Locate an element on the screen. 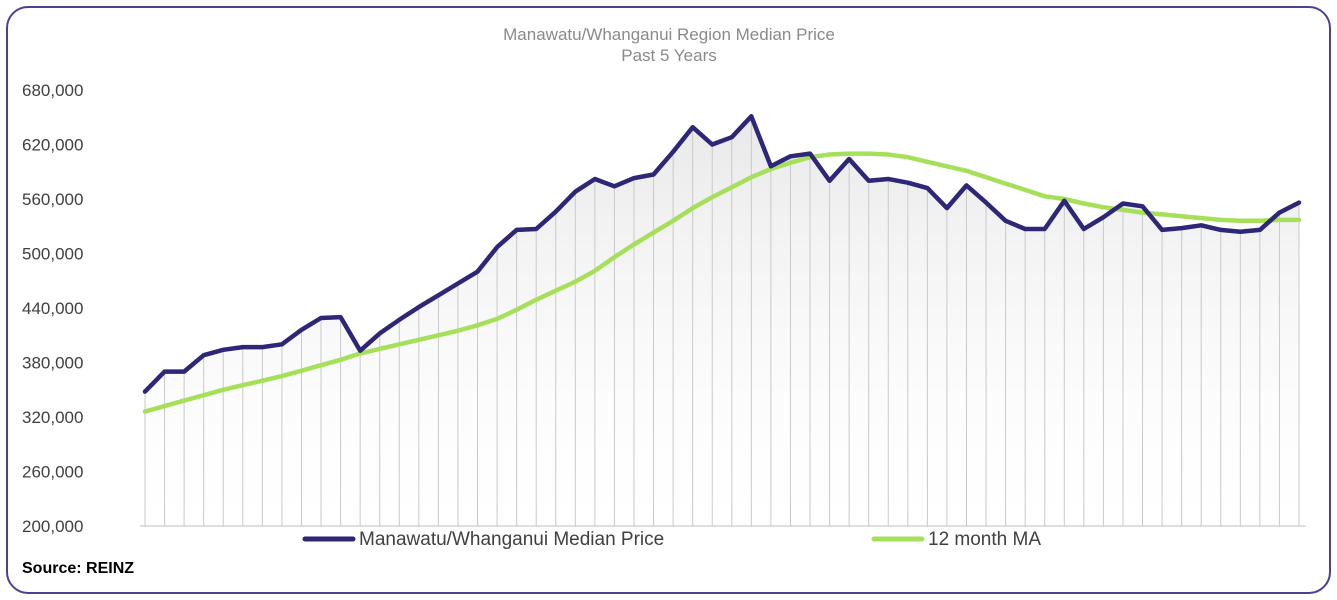  source-note: Source: REINZ is located at coordinates (78, 568).